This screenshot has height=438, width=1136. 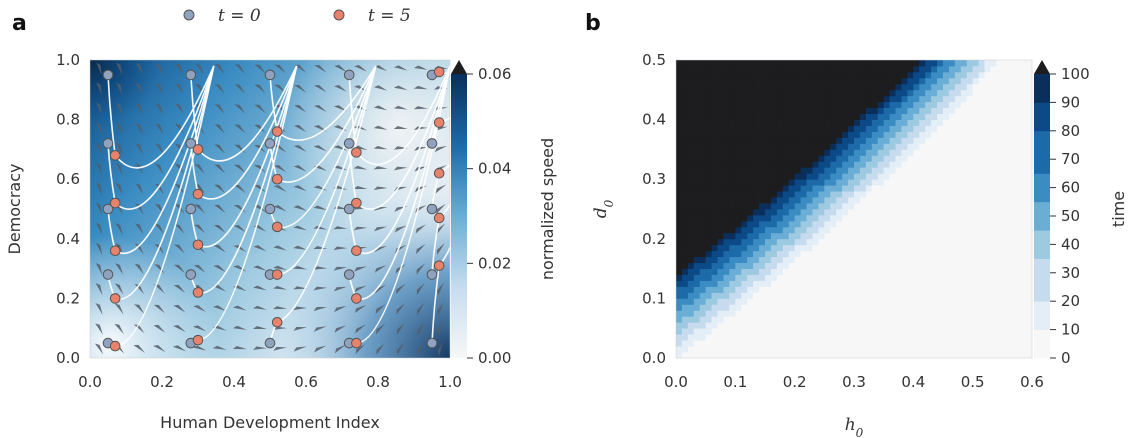 I want to click on point-t0, so click(x=349, y=75).